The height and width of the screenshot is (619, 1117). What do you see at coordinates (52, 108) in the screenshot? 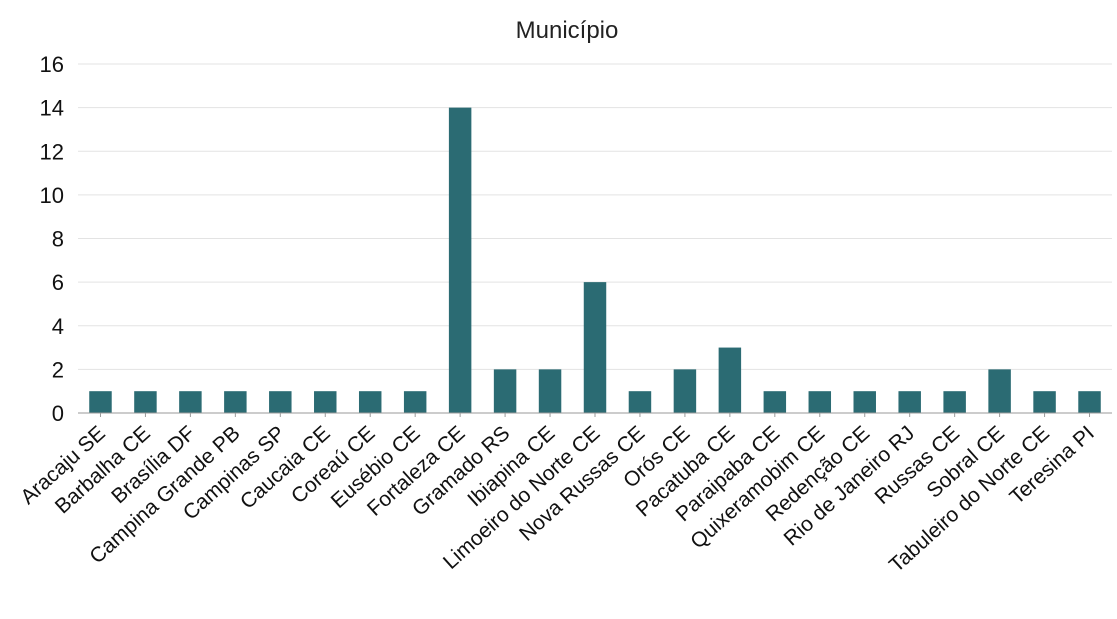
I see `y-tick-label: 14` at bounding box center [52, 108].